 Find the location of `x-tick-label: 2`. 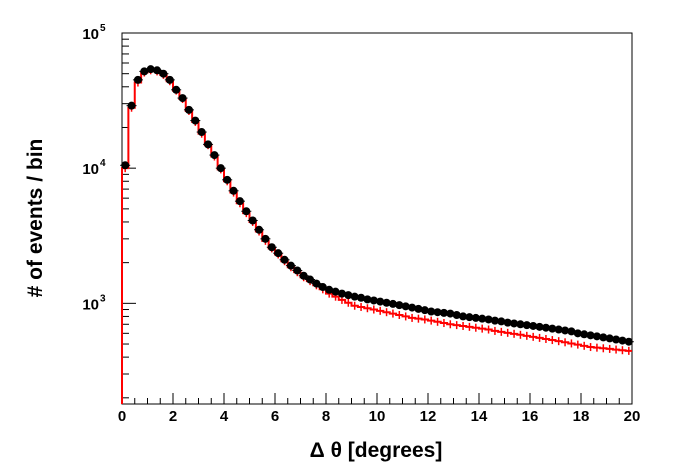

x-tick-label: 2 is located at coordinates (173, 416).